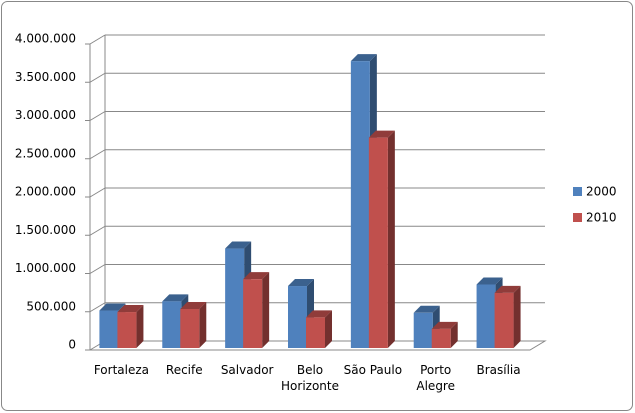 The image size is (635, 413). What do you see at coordinates (45, 192) in the screenshot?
I see `y-tick-label: 2.000.000` at bounding box center [45, 192].